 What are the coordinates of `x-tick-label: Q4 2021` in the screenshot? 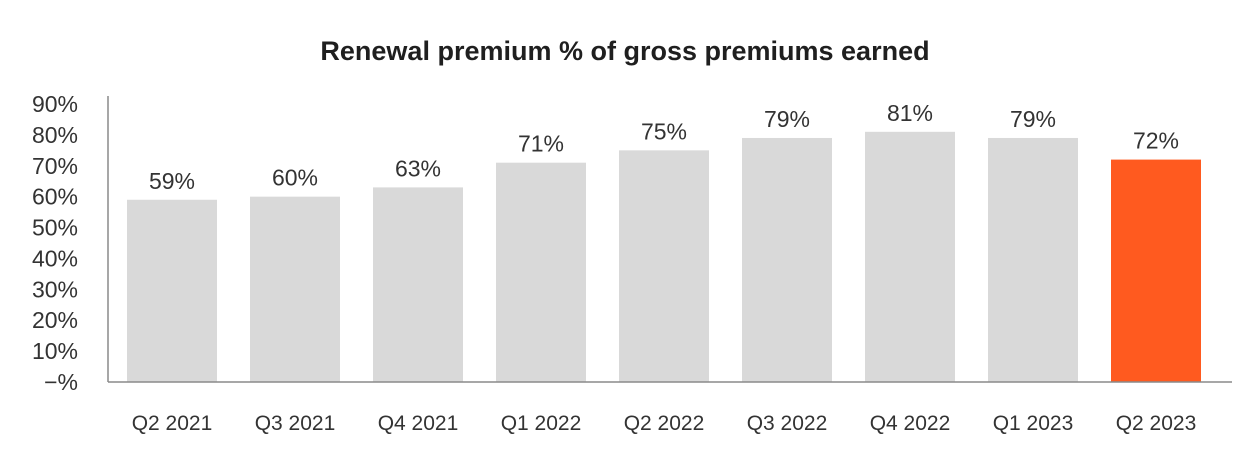 It's located at (418, 423).